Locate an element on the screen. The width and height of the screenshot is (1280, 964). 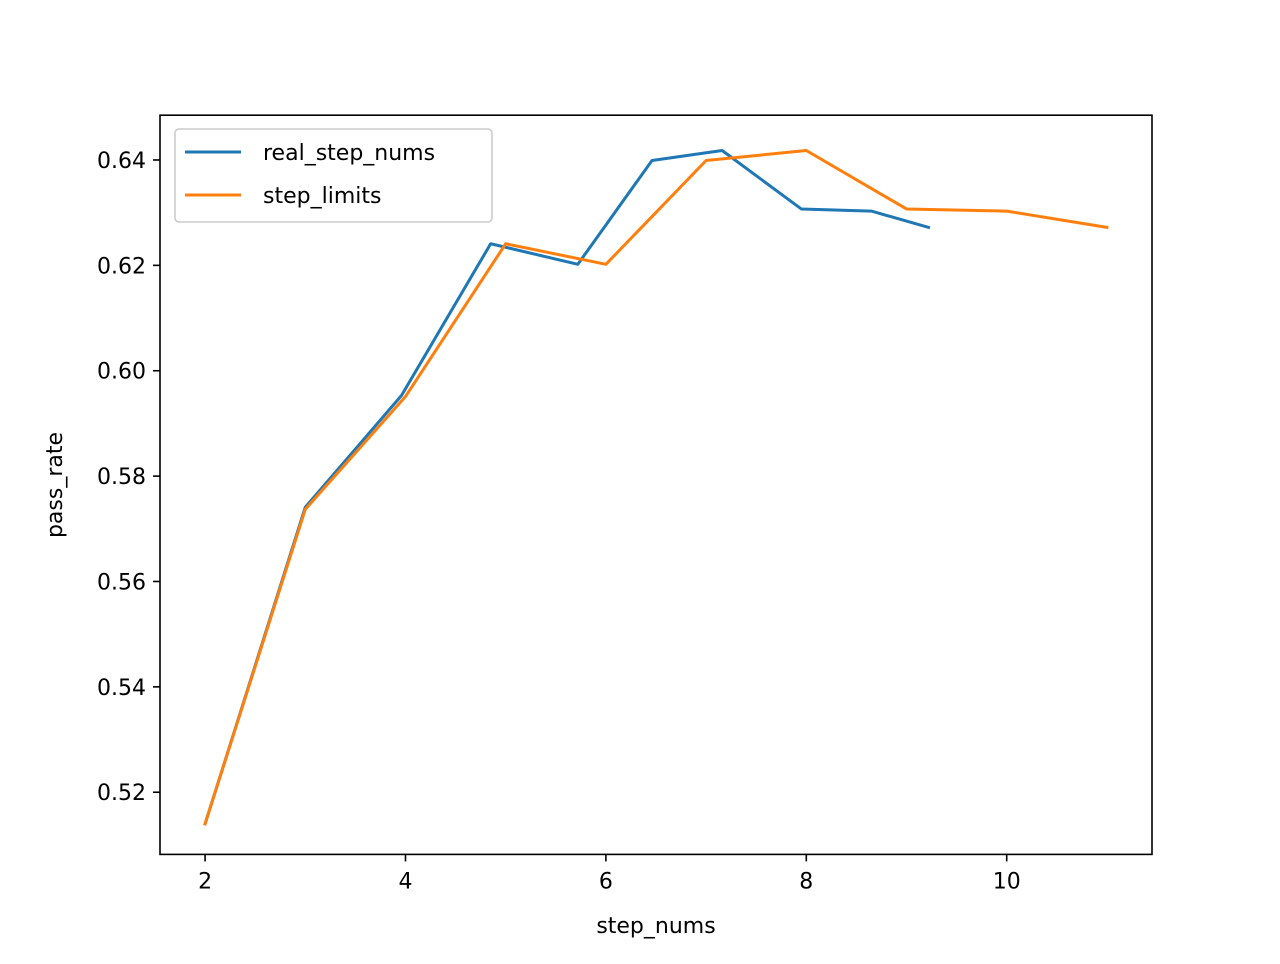
x-tick-label: 2 is located at coordinates (205, 881).